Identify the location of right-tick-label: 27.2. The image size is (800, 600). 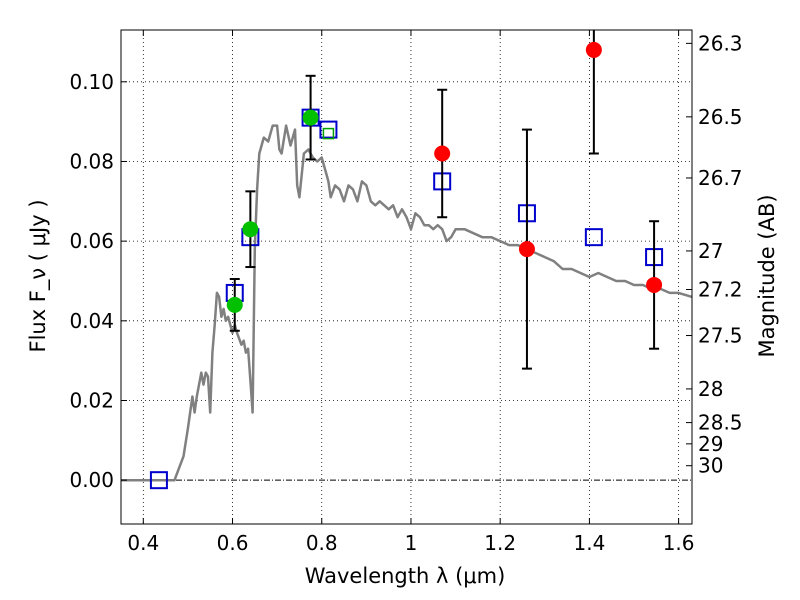
(720, 289).